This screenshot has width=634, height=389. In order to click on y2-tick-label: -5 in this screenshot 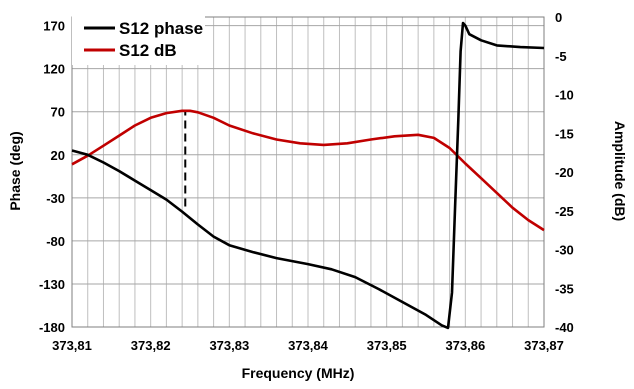, I will do `click(561, 56)`.